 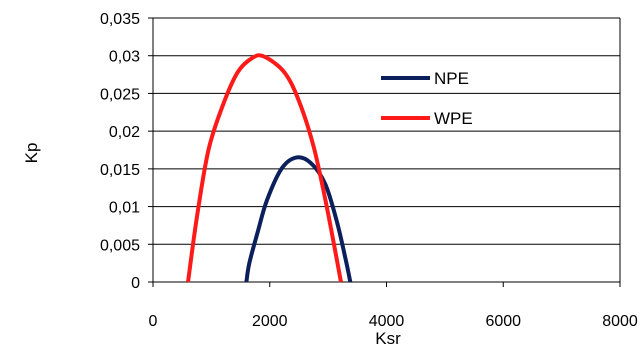 I want to click on y-tick-label: 0,015, so click(x=120, y=170).